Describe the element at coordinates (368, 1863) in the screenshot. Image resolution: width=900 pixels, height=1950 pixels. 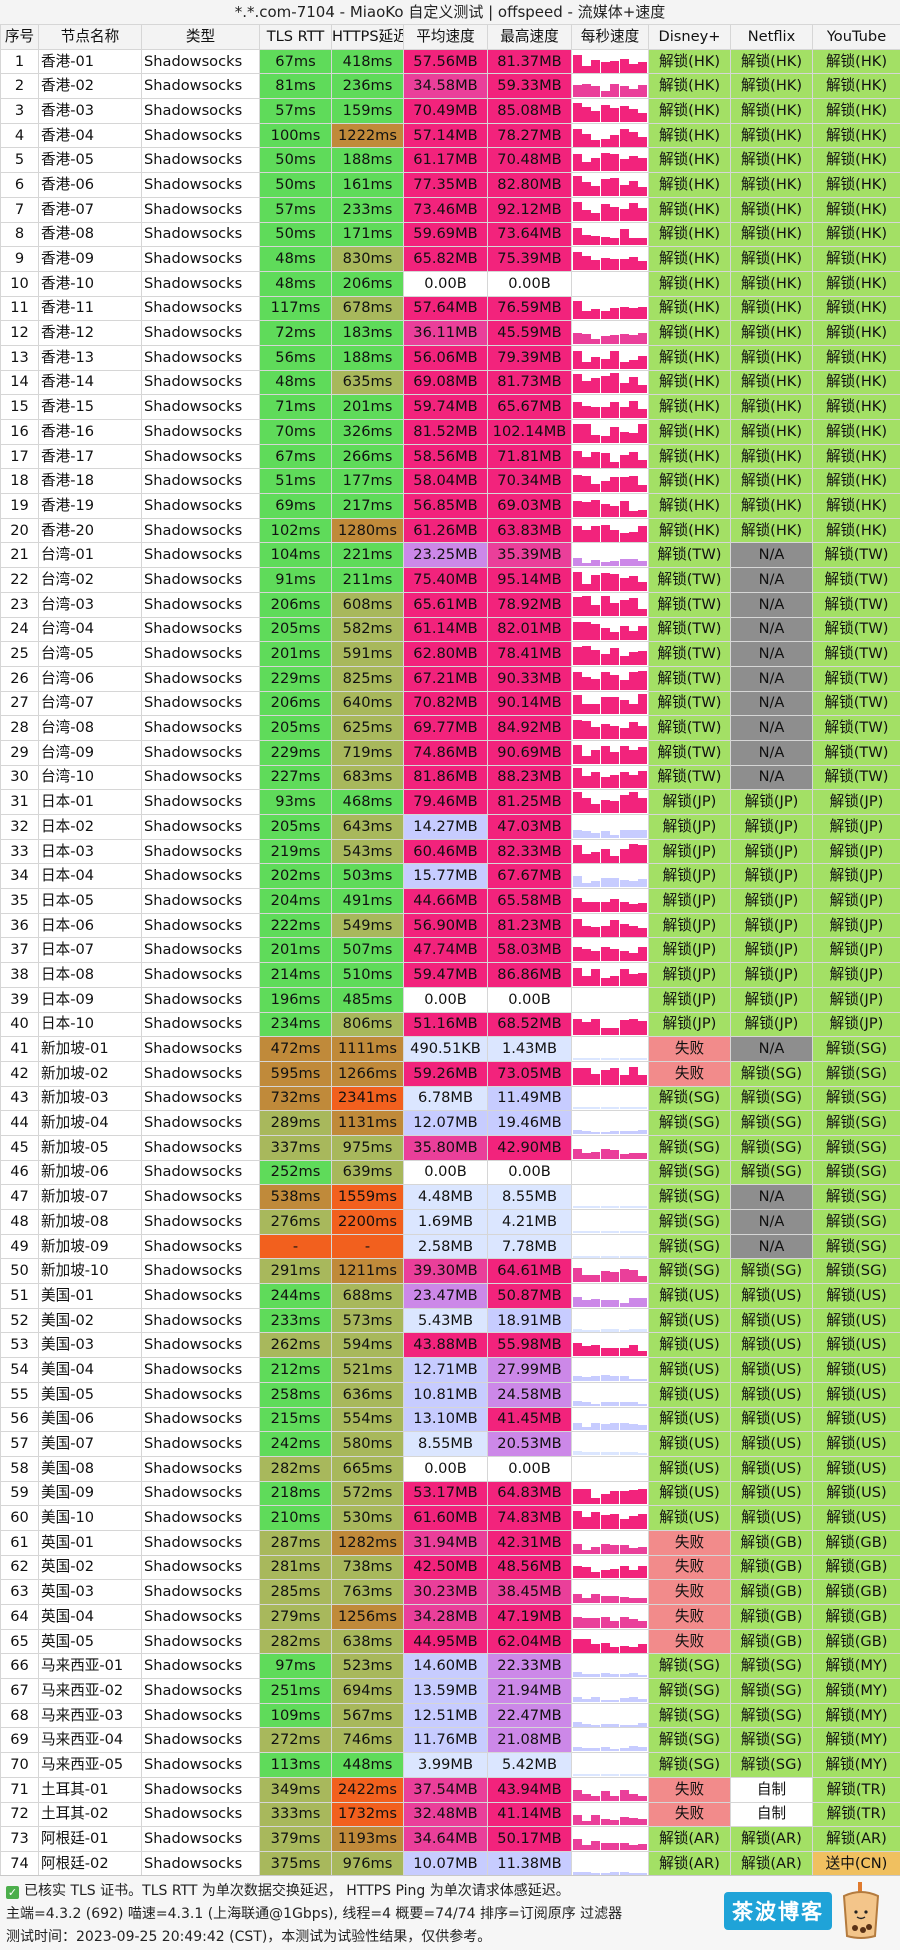
I see `col-https-latency-cell: 976ms` at that location.